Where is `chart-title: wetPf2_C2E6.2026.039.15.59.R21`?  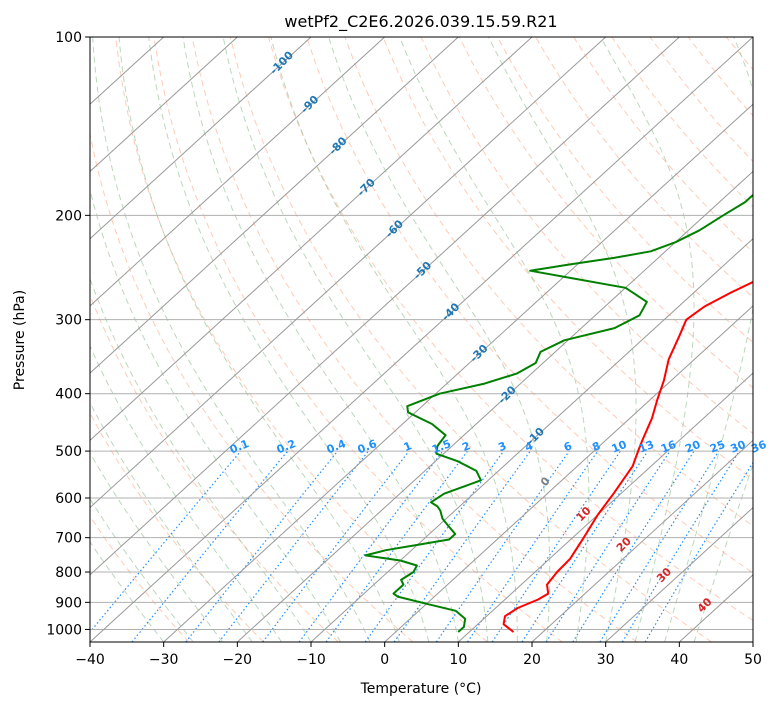 chart-title: wetPf2_C2E6.2026.039.15.59.R21 is located at coordinates (420, 22).